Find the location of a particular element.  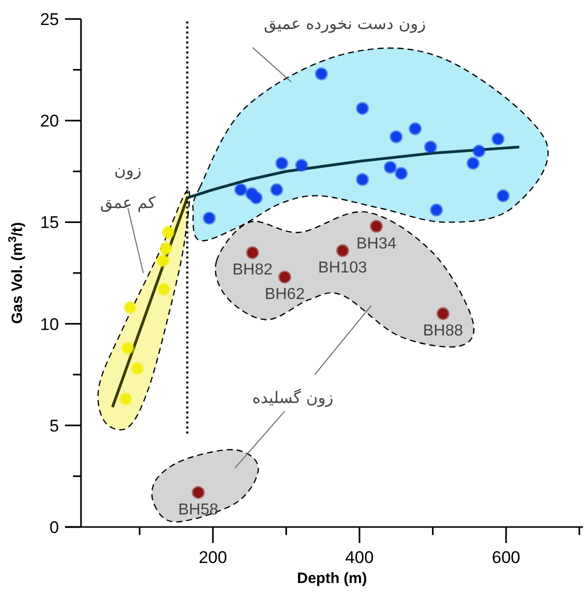

annotation: BH58 is located at coordinates (198, 509).